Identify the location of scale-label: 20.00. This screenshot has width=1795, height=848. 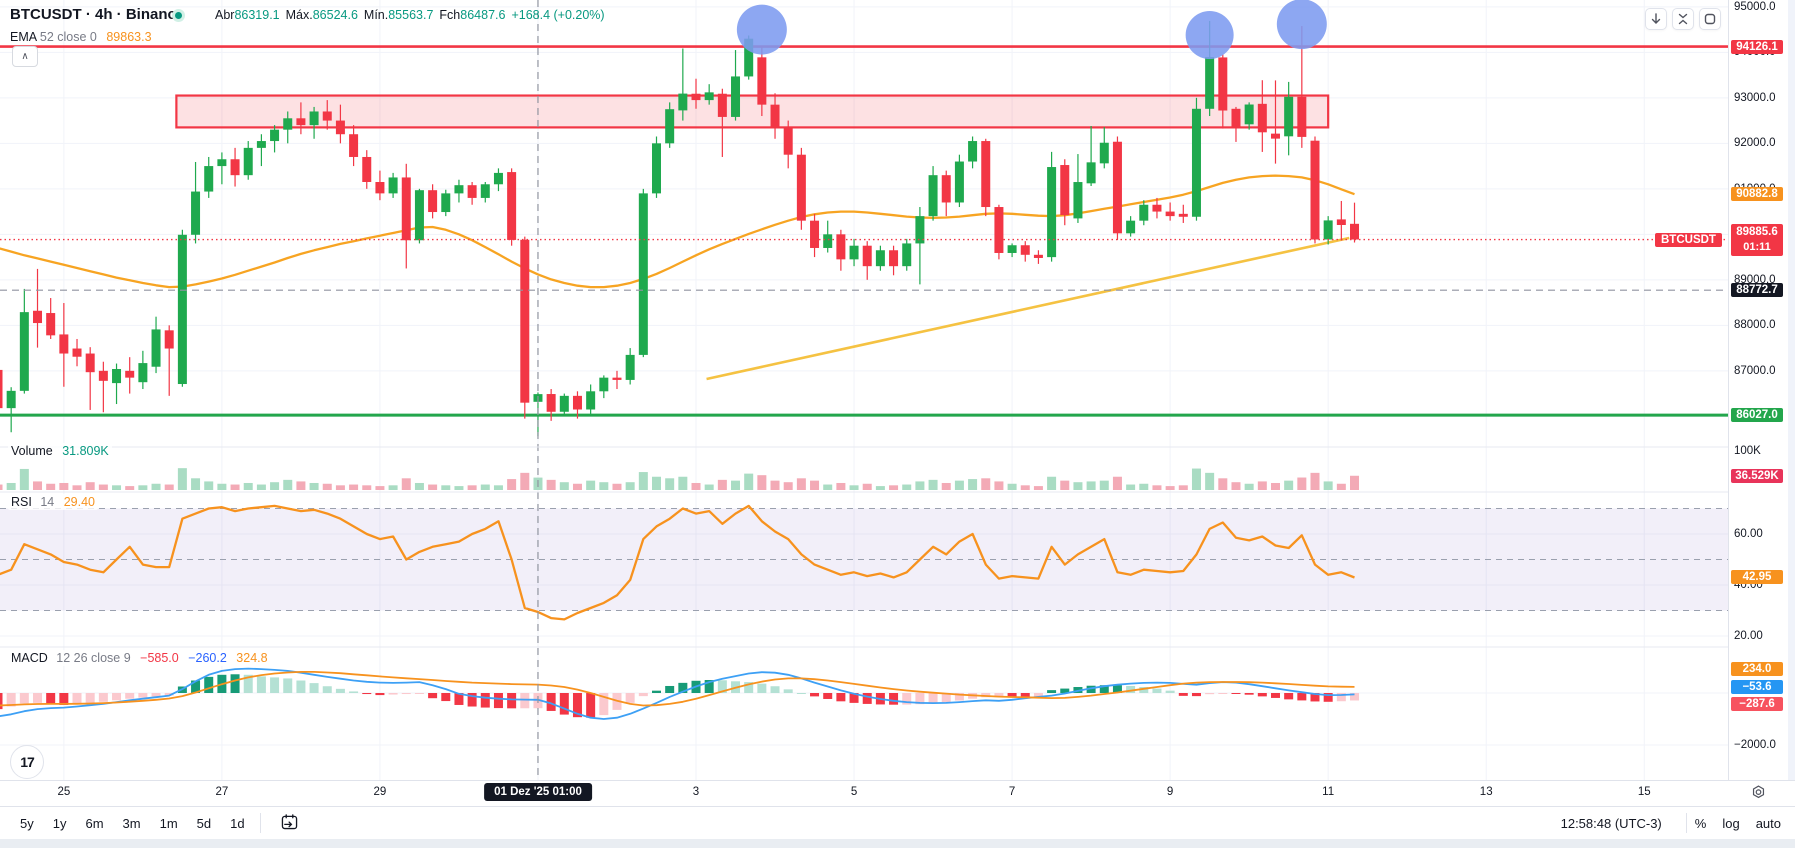
(1748, 636).